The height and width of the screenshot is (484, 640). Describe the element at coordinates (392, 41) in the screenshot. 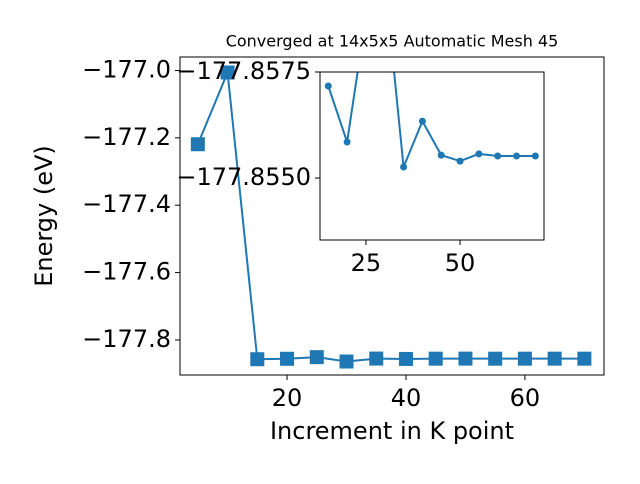

I see `chart-title: Converged at 14x5x5 Automatic Mesh 45` at that location.